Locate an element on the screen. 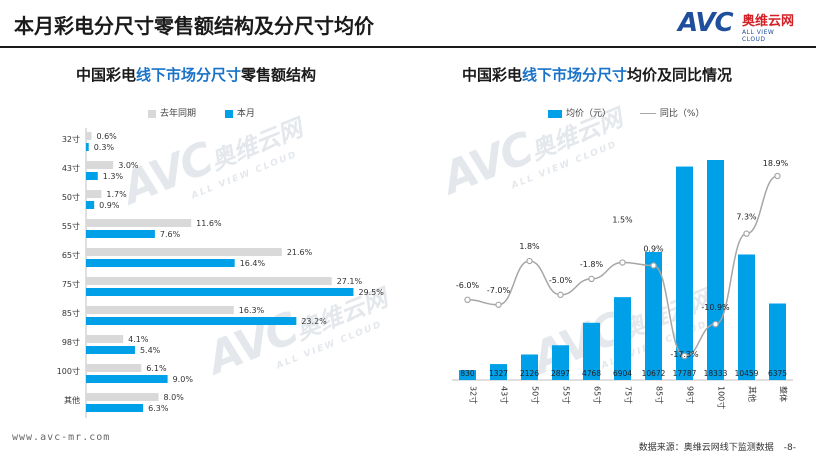  right-chart-title: 中国彩电线下市场分尺寸均价及同比情况 is located at coordinates (597, 74).